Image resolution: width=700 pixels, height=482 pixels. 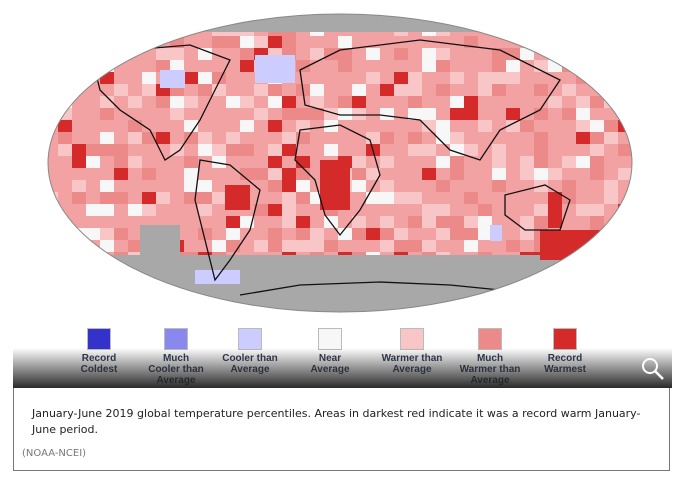 I want to click on zoom-icon, so click(x=653, y=369).